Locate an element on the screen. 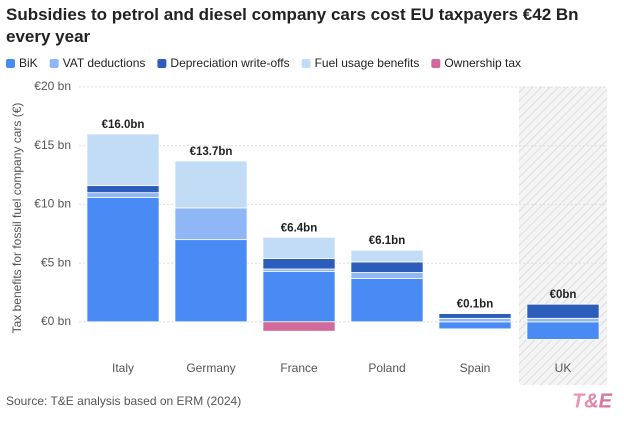 This screenshot has height=423, width=624. x-tick-label: France is located at coordinates (299, 368).